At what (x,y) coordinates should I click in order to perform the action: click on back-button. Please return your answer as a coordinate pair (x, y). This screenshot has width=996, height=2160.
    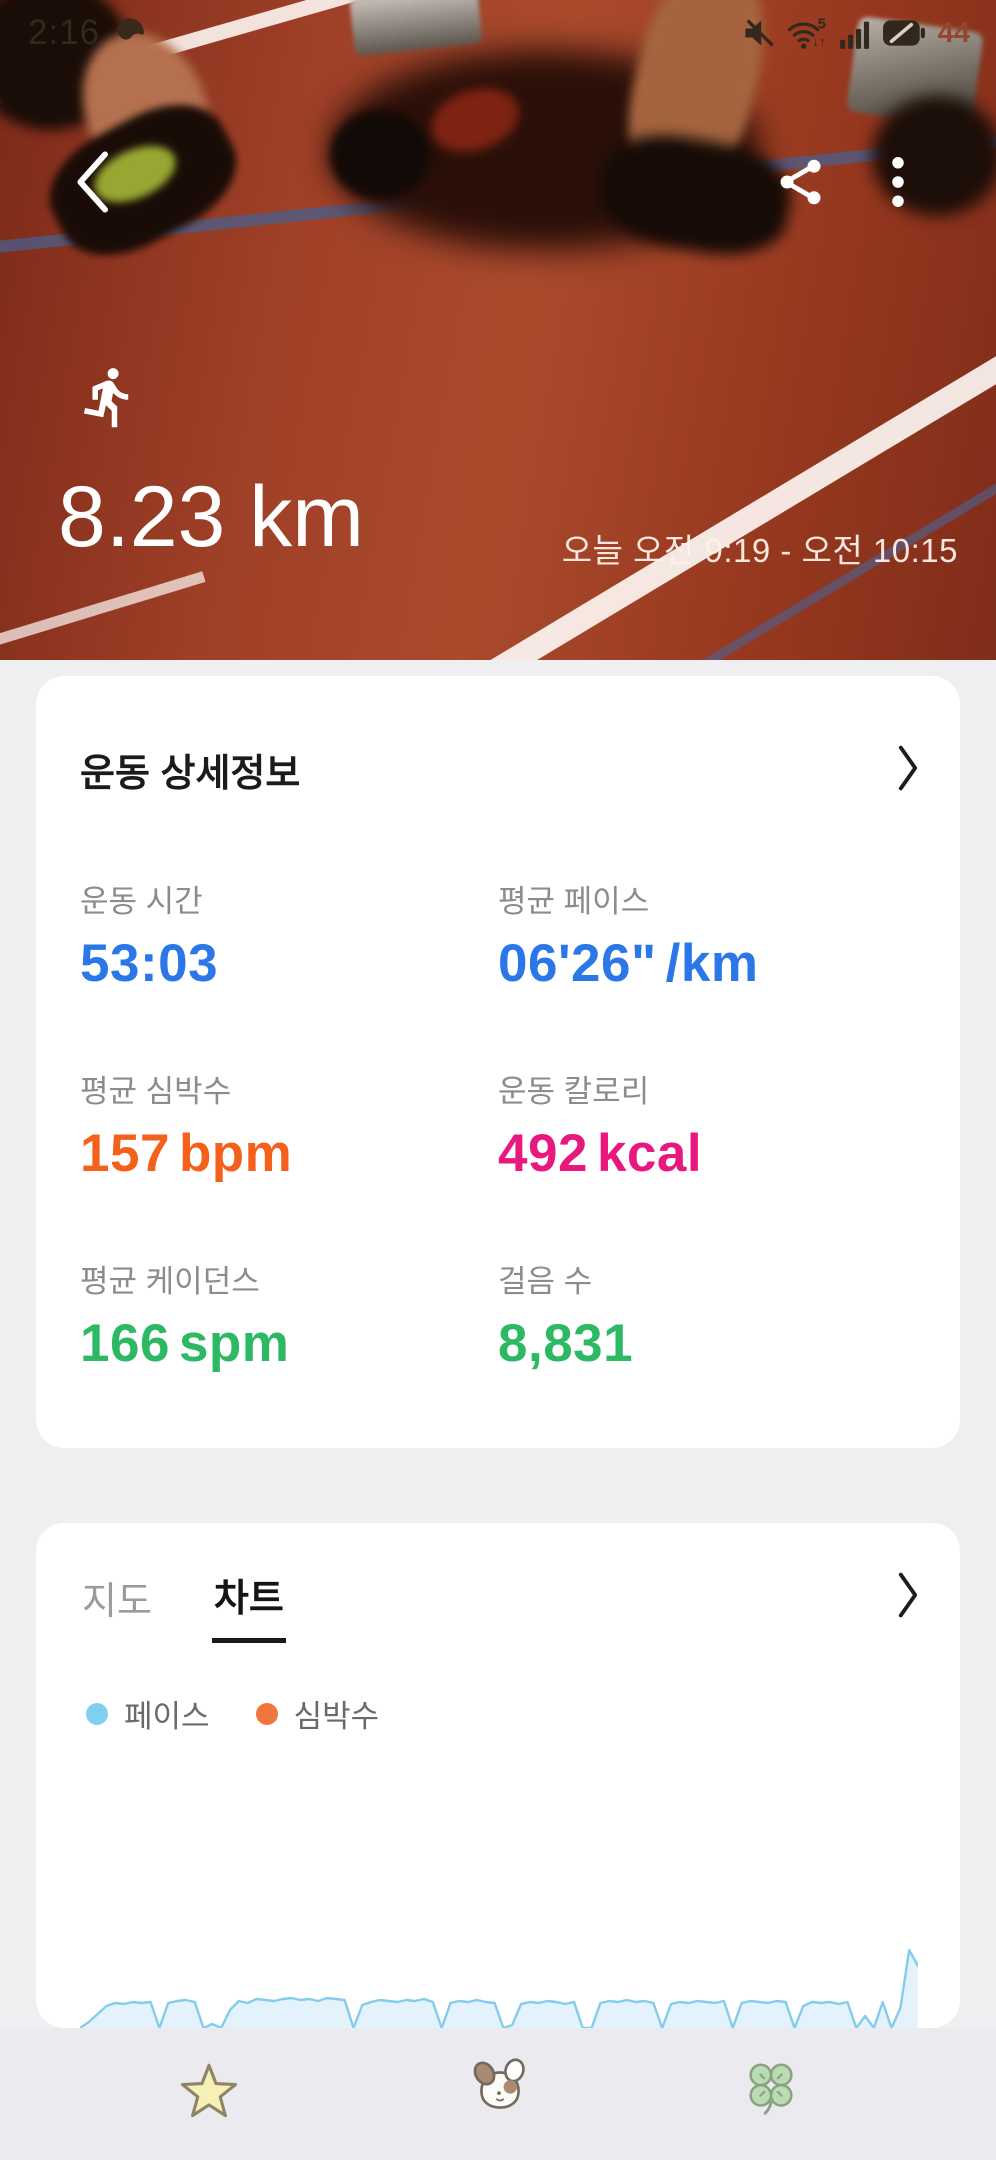
    Looking at the image, I should click on (92, 183).